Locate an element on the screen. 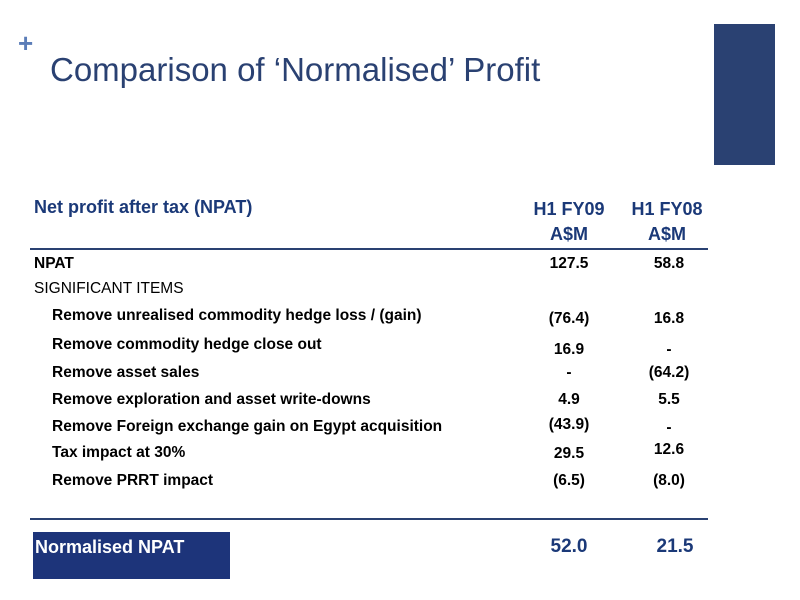 This screenshot has height=600, width=800. row-value-fy09: (43.9) is located at coordinates (569, 424).